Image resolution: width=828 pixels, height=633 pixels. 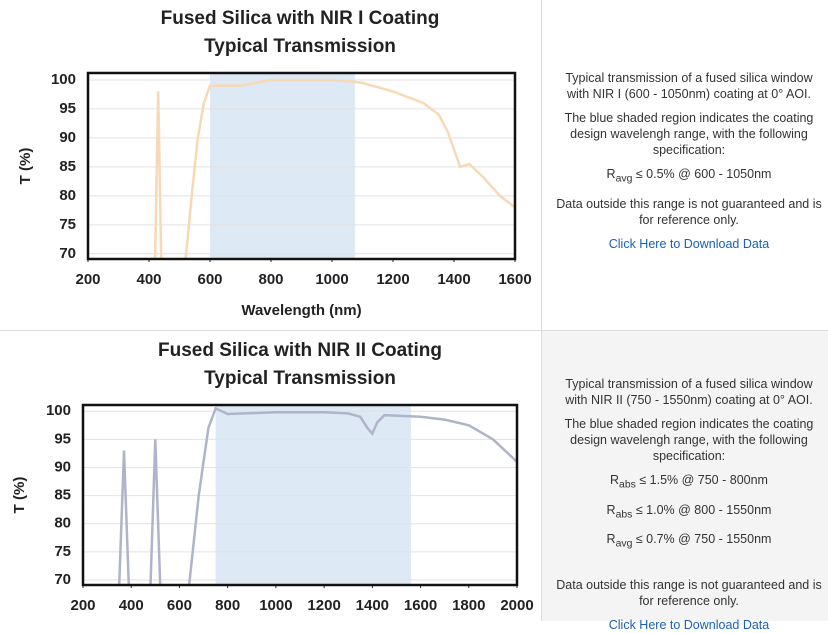 I want to click on spec-text: ≤ 1.0% @ 800 - 1550nm, so click(x=703, y=509).